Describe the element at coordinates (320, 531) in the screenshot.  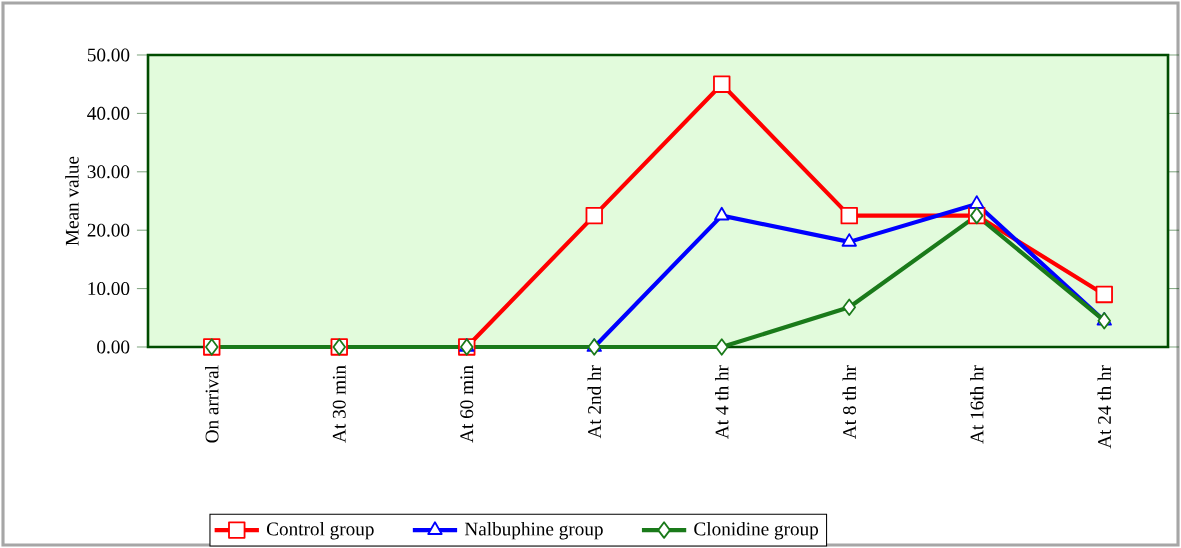
I see `legend-label: Control group` at that location.